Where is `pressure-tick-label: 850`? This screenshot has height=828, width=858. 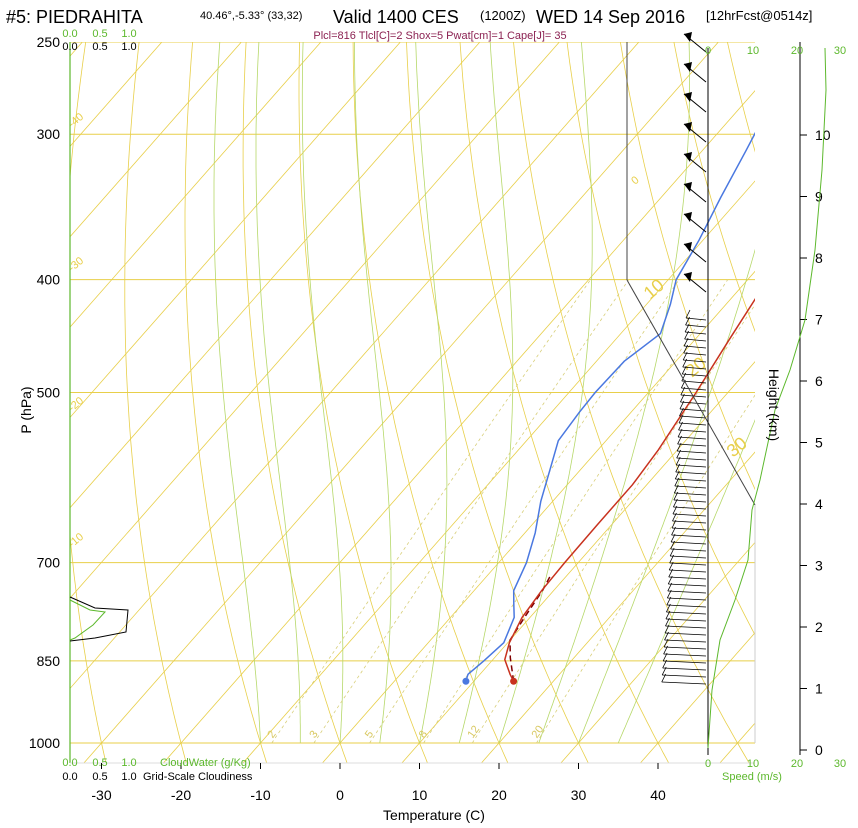 pressure-tick-label: 850 is located at coordinates (49, 661).